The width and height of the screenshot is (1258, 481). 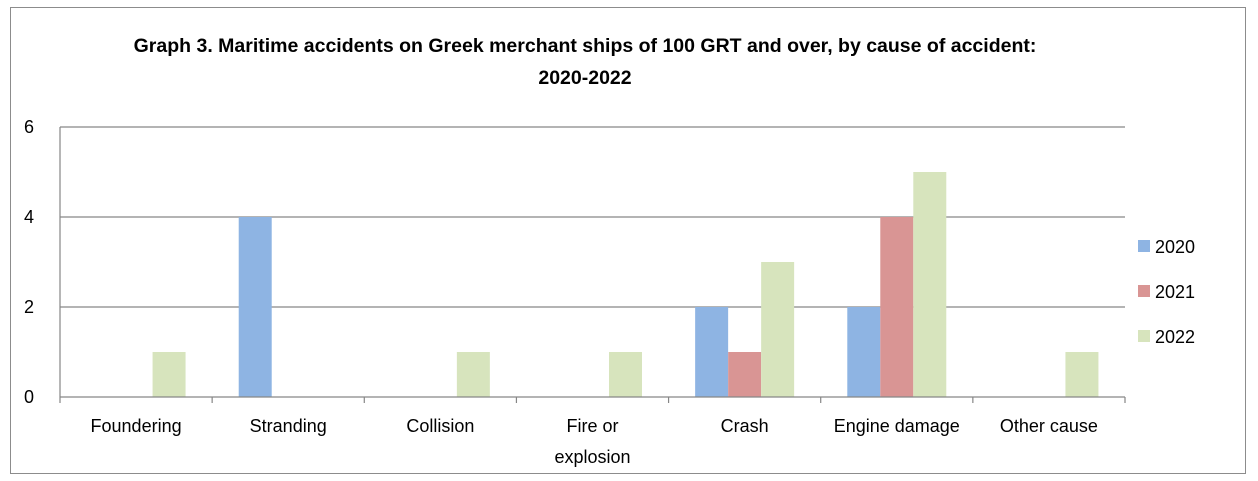 What do you see at coordinates (29, 127) in the screenshot?
I see `y-tick-label: 6` at bounding box center [29, 127].